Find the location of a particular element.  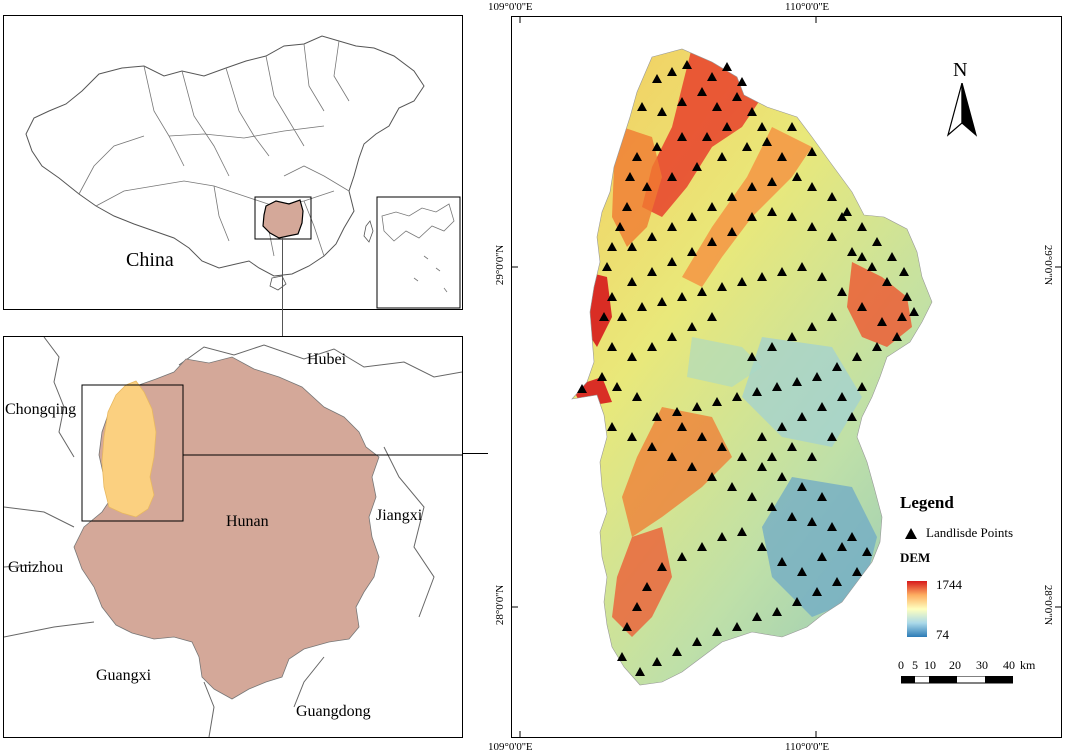

north-arrow-icon is located at coordinates (962, 110).